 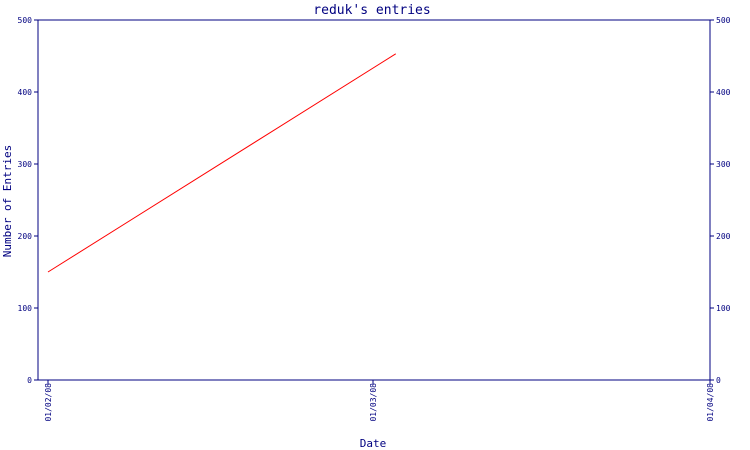 I want to click on x-axis-label: Date, so click(x=373, y=443).